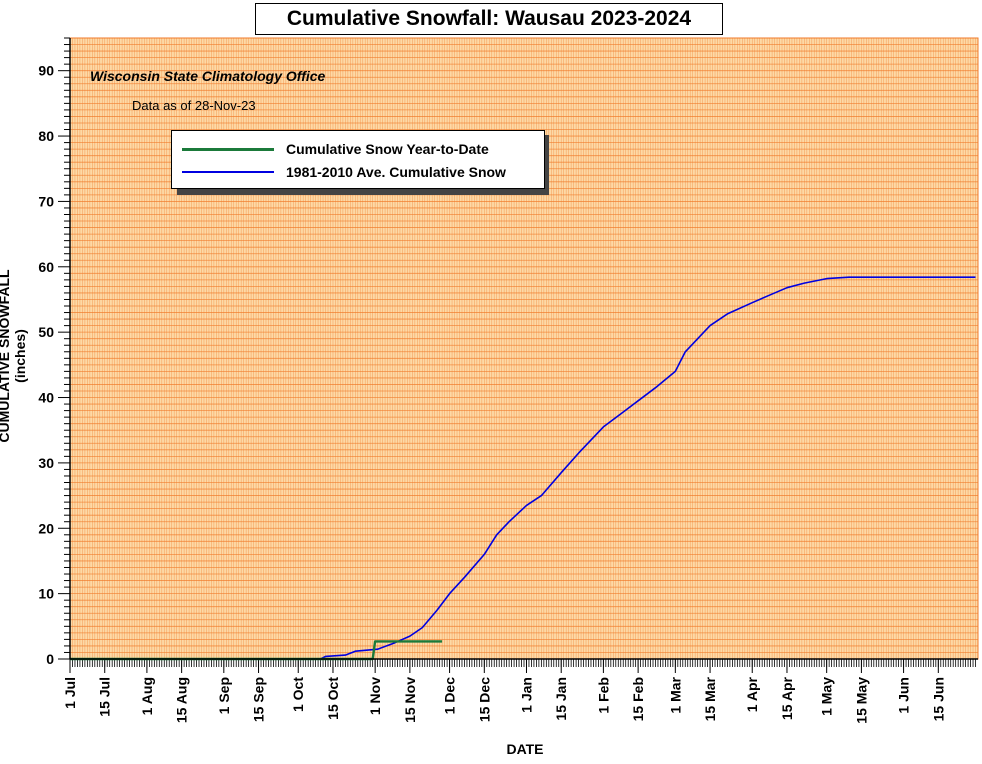 This screenshot has width=982, height=764. What do you see at coordinates (182, 700) in the screenshot?
I see `x-tick-label: 15 Aug` at bounding box center [182, 700].